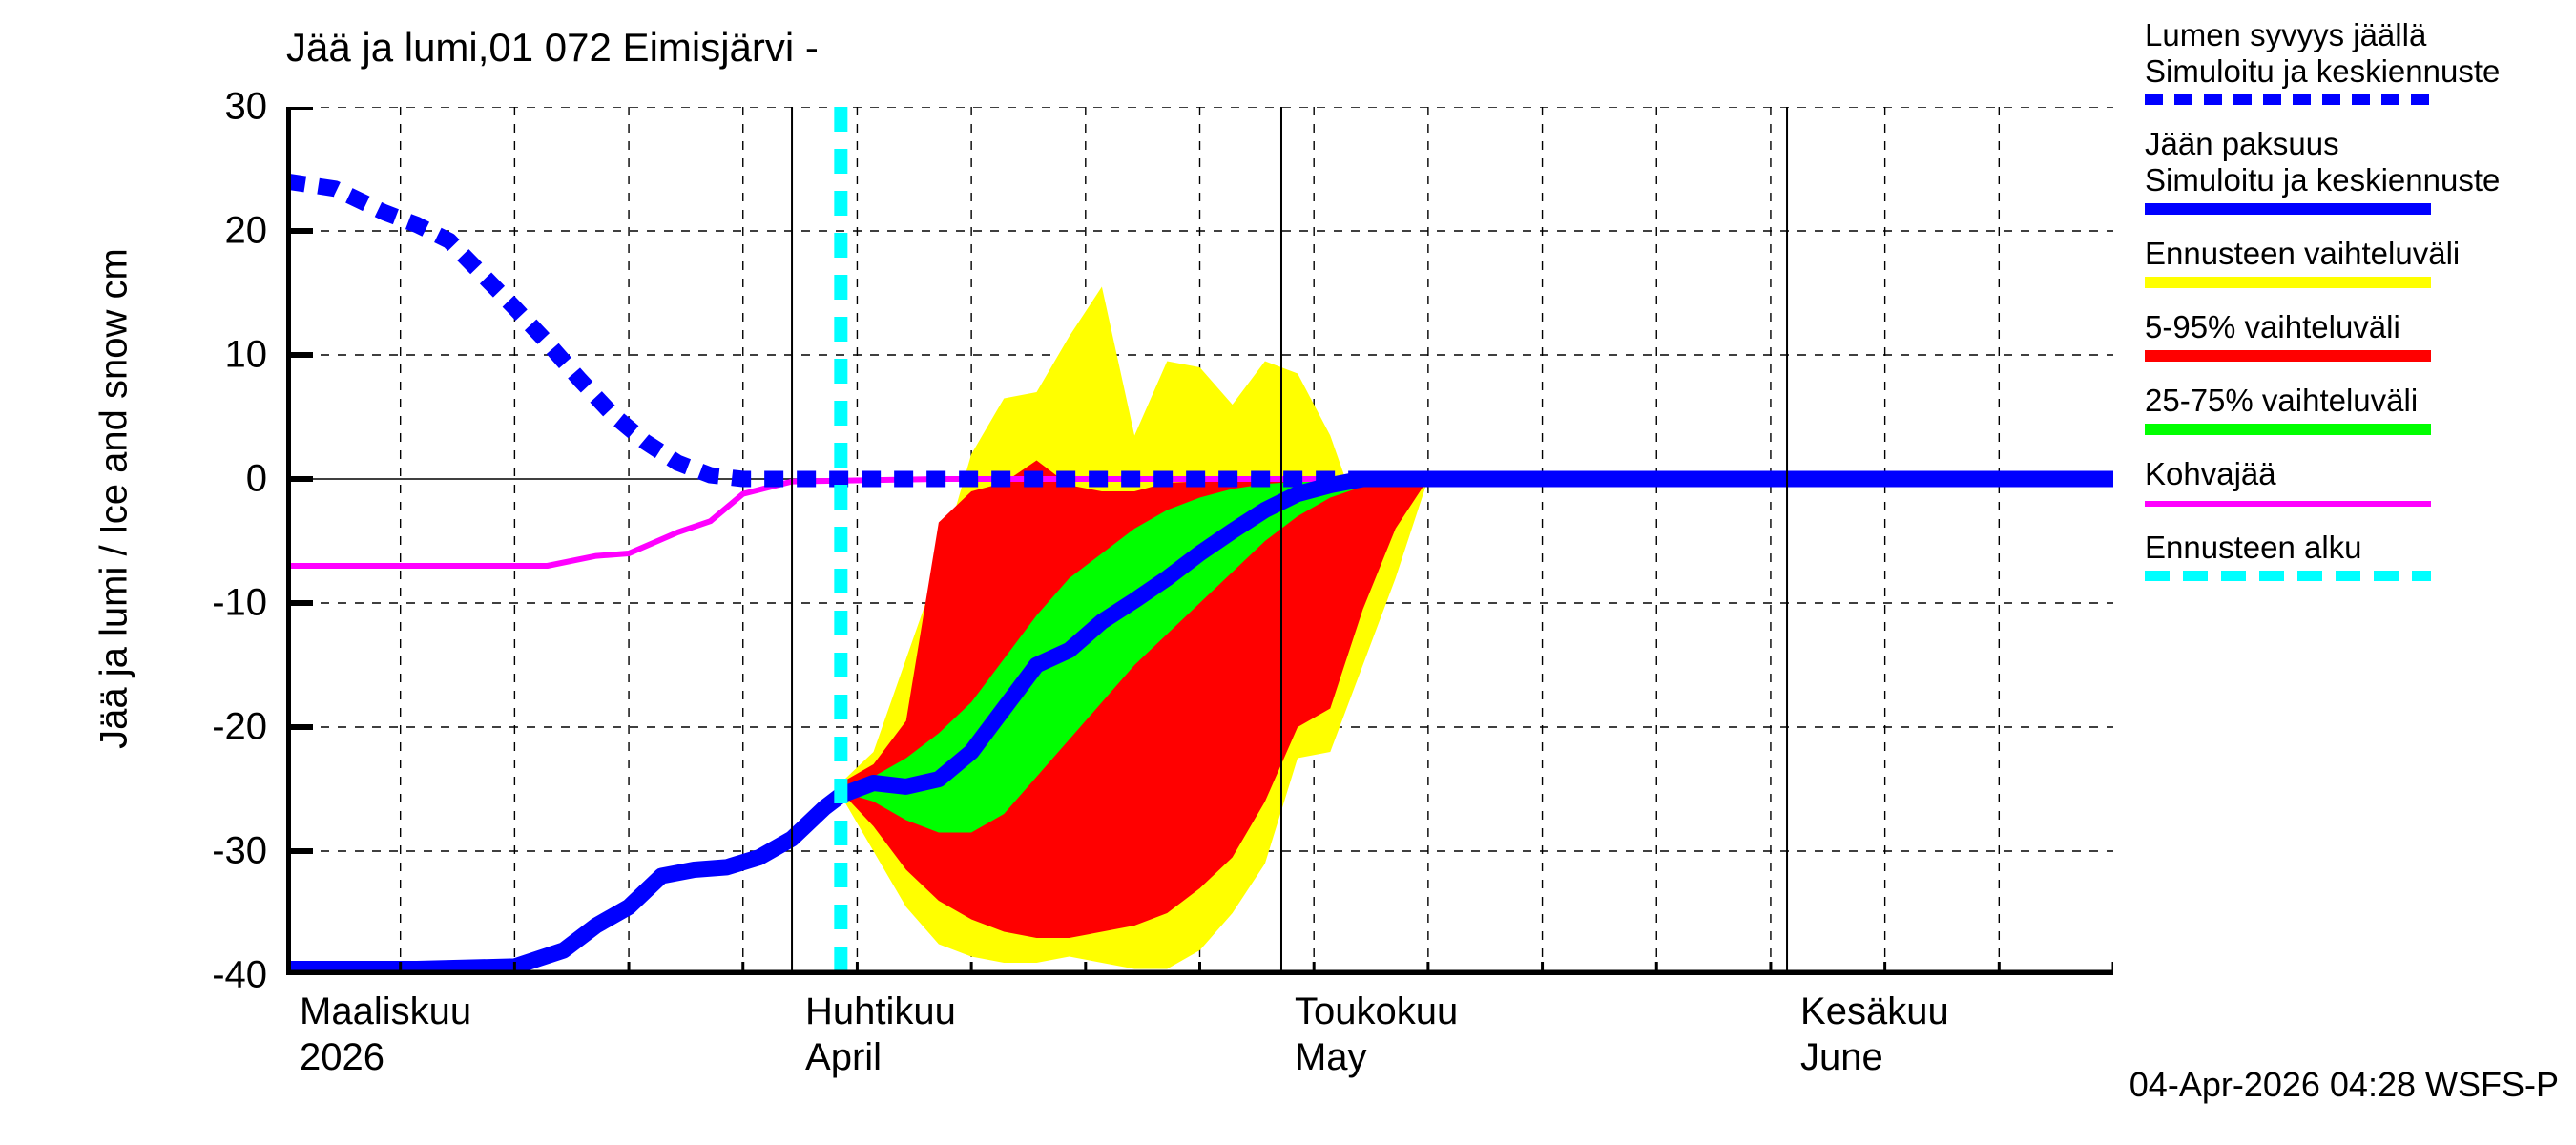  Describe the element at coordinates (2288, 209) in the screenshot. I see `legend-swatch-solid-blue-line` at that location.